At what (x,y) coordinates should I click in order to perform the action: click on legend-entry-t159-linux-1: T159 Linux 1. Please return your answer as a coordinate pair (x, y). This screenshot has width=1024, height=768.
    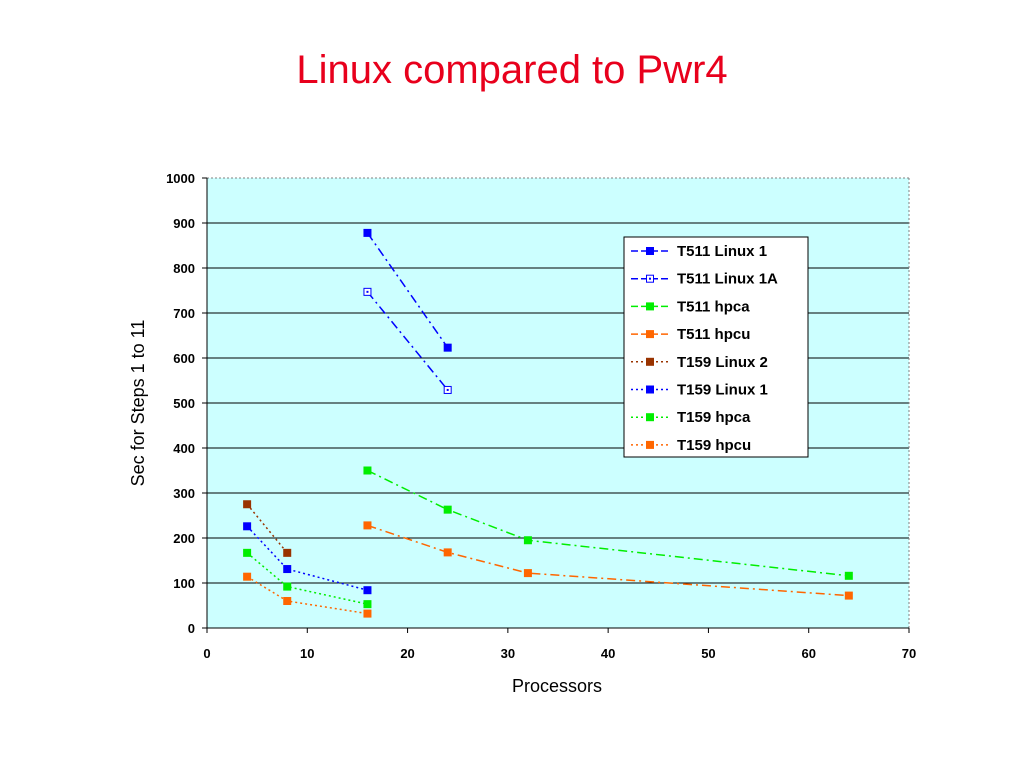
    Looking at the image, I should click on (699, 390).